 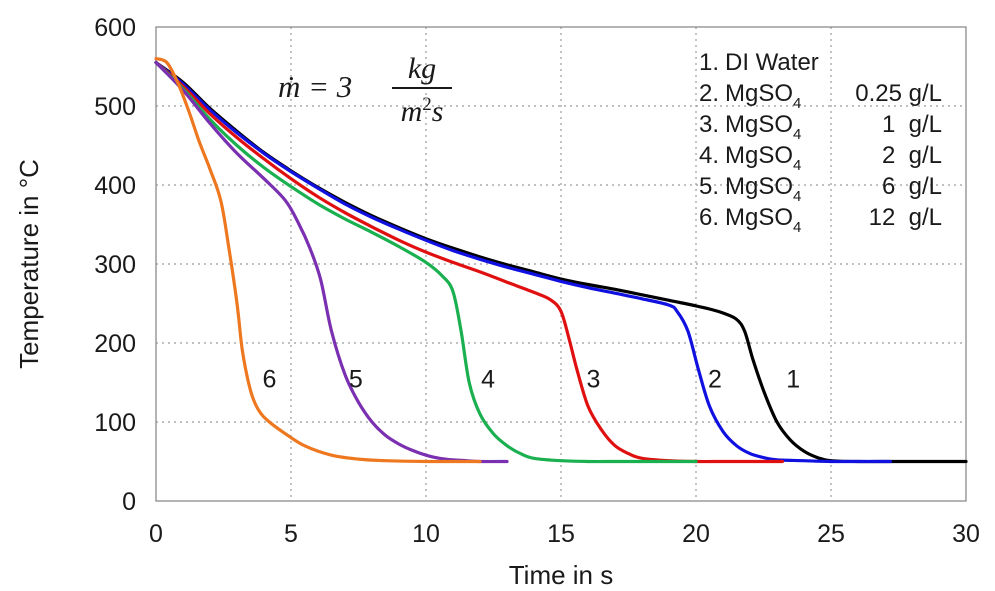 I want to click on legend-entry: 5. MgSO4 6 g/L, so click(x=820, y=189).